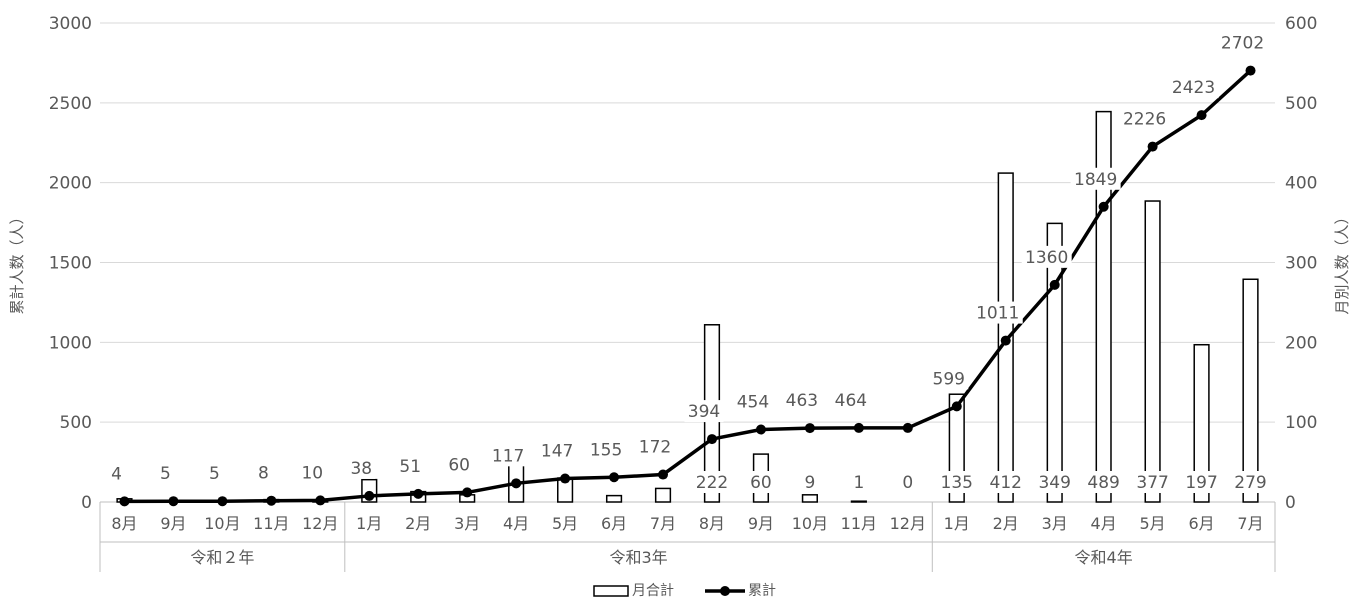 Image resolution: width=1355 pixels, height=606 pixels. What do you see at coordinates (116, 474) in the screenshot?
I see `line-data-label: 4` at bounding box center [116, 474].